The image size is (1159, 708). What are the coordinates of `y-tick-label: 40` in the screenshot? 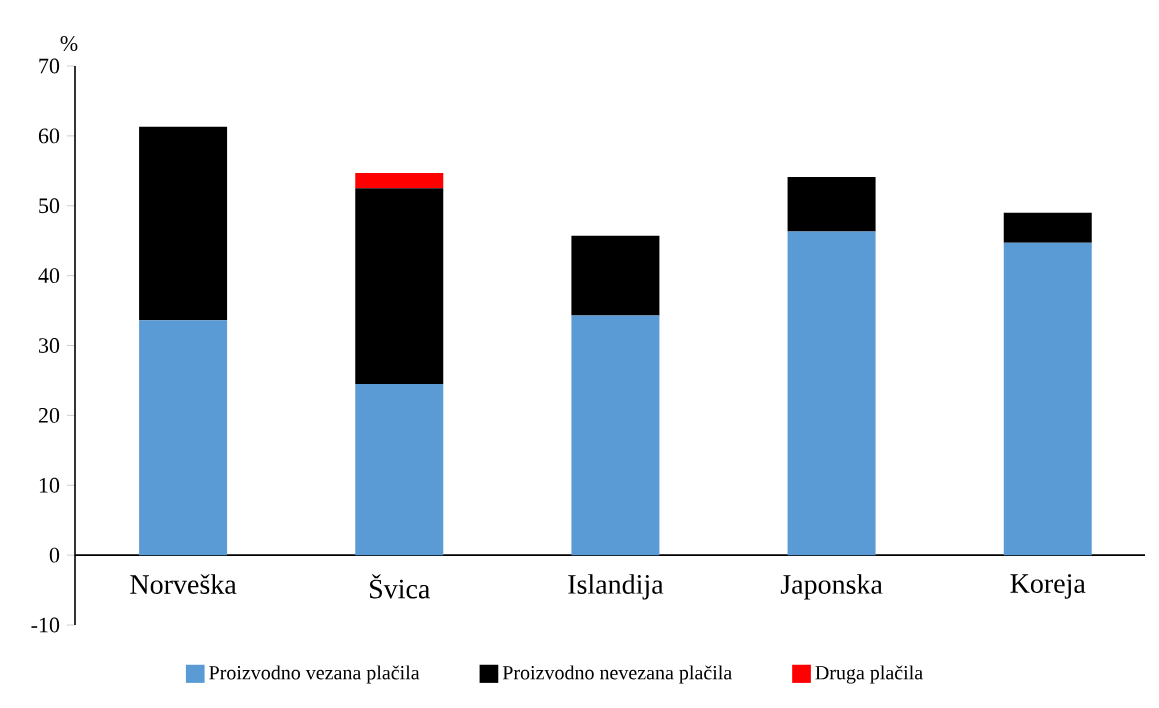 It's located at (49, 276).